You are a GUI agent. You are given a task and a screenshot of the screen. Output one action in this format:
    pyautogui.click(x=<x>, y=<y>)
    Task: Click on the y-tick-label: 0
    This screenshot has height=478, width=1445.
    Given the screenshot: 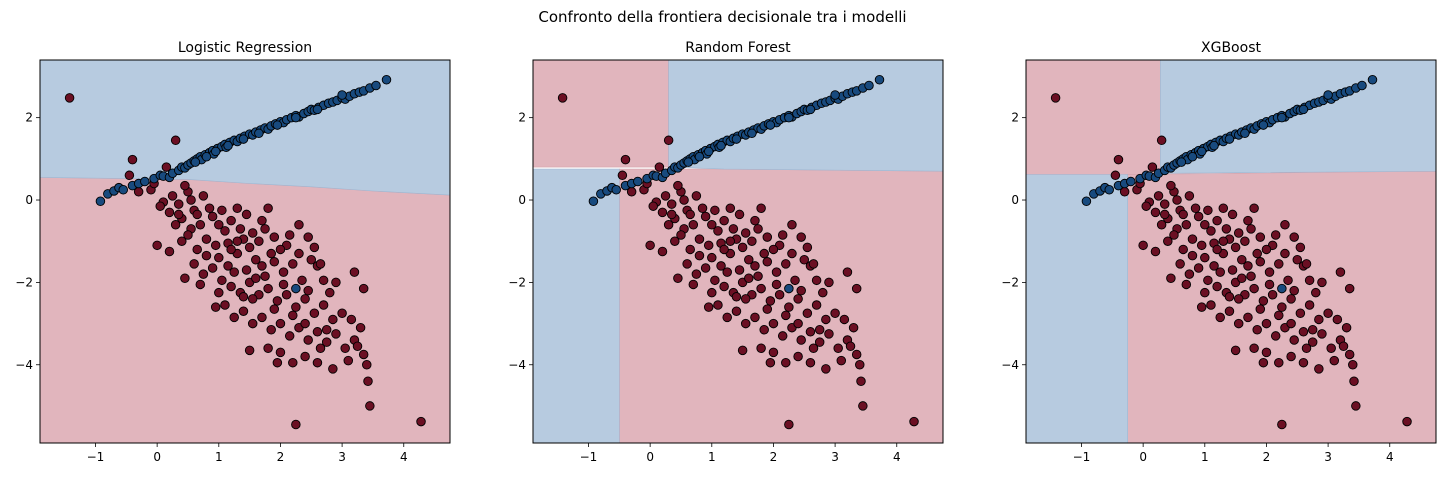 What is the action you would take?
    pyautogui.click(x=522, y=200)
    